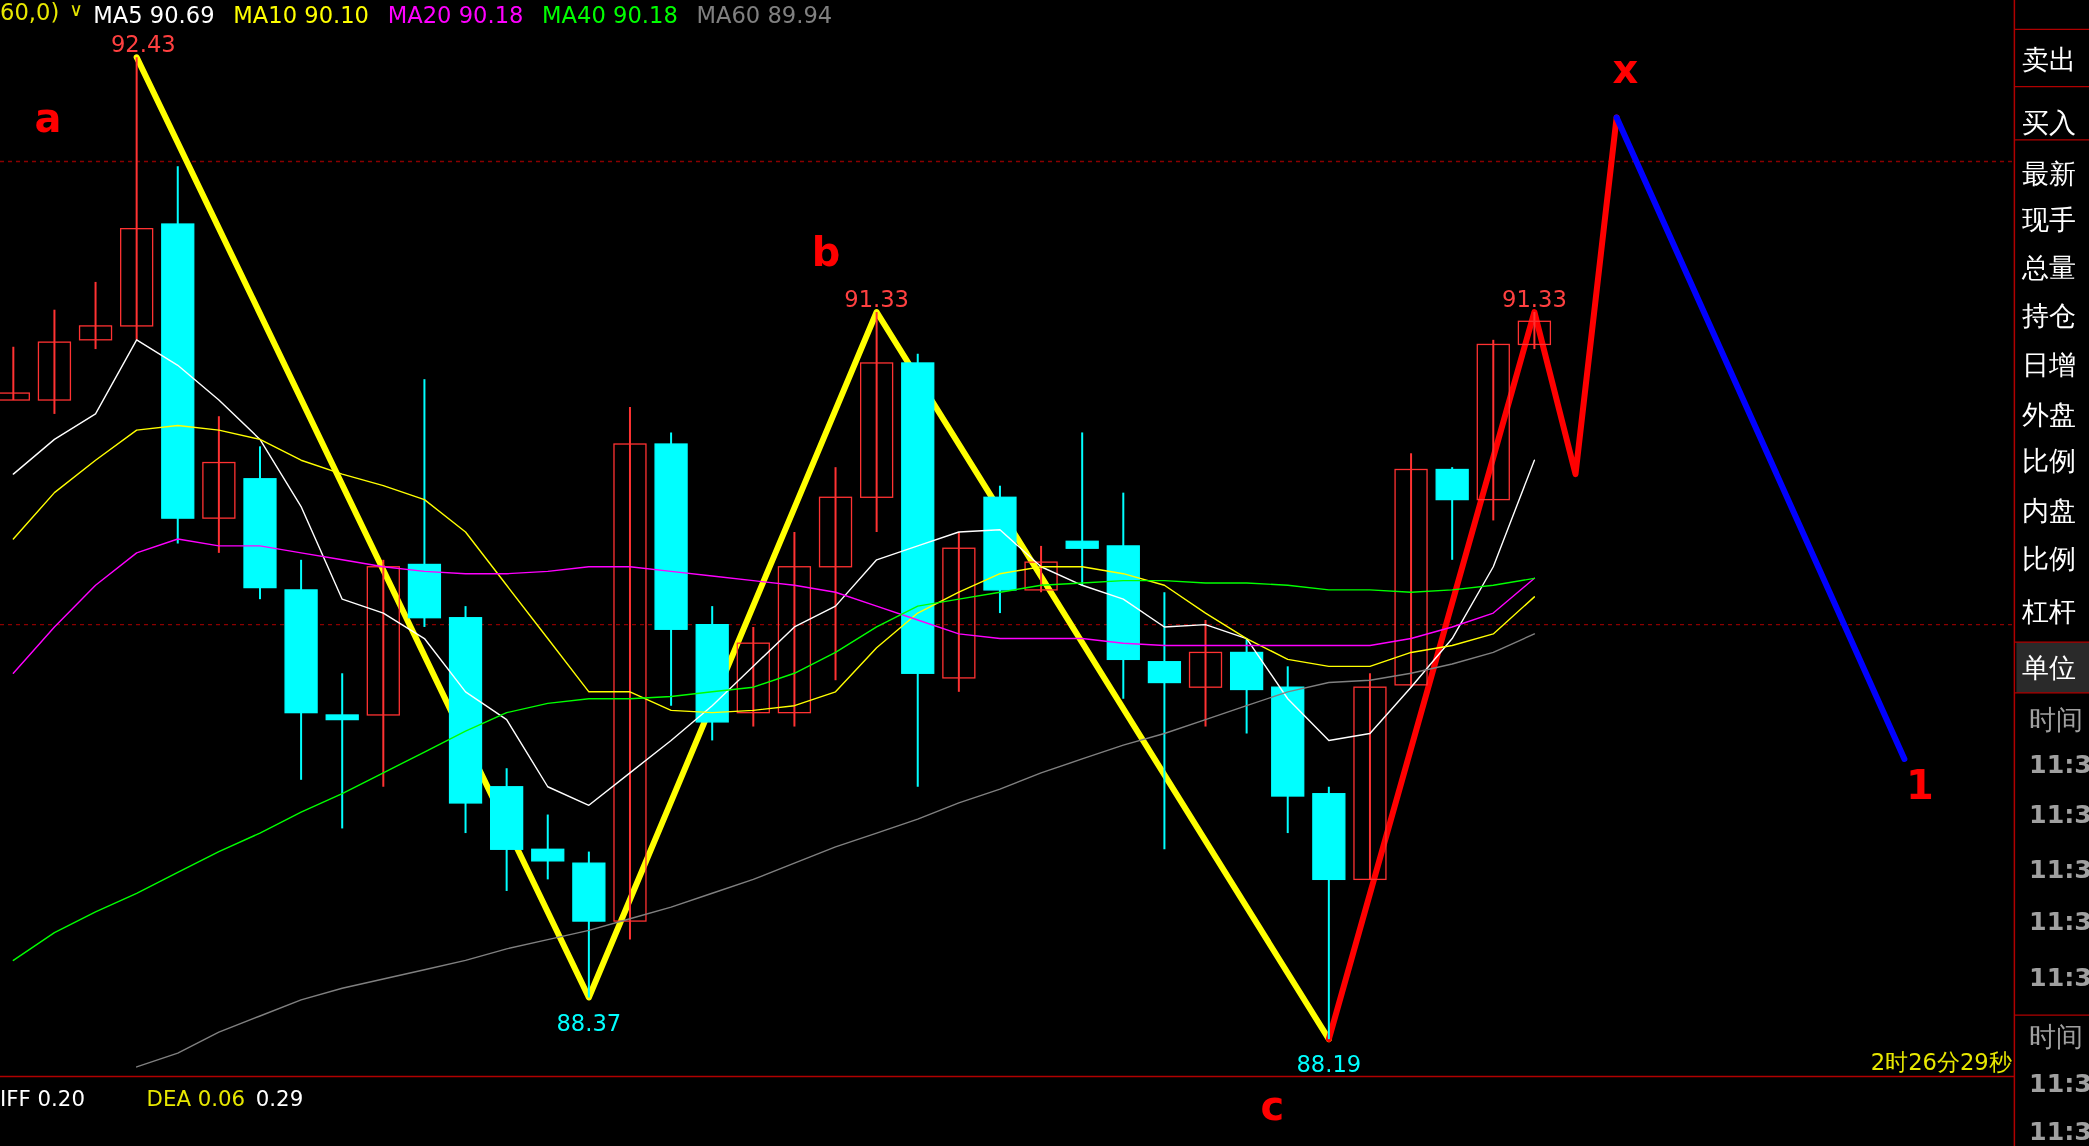  What do you see at coordinates (2049, 268) in the screenshot?
I see `annotation: 总量` at bounding box center [2049, 268].